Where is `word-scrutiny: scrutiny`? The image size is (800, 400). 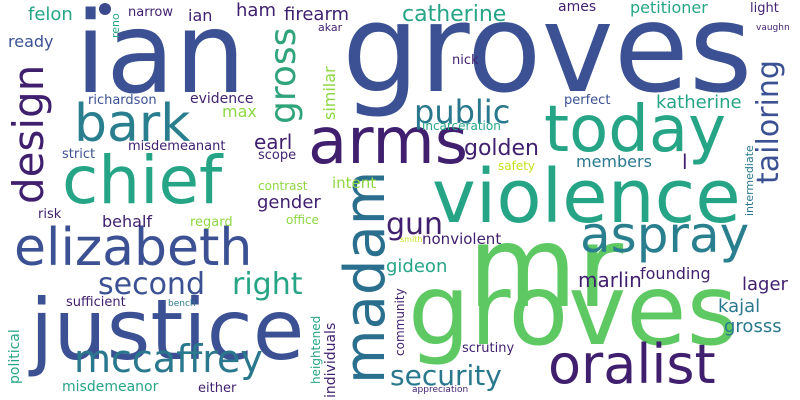
word-scrutiny: scrutiny is located at coordinates (488, 348).